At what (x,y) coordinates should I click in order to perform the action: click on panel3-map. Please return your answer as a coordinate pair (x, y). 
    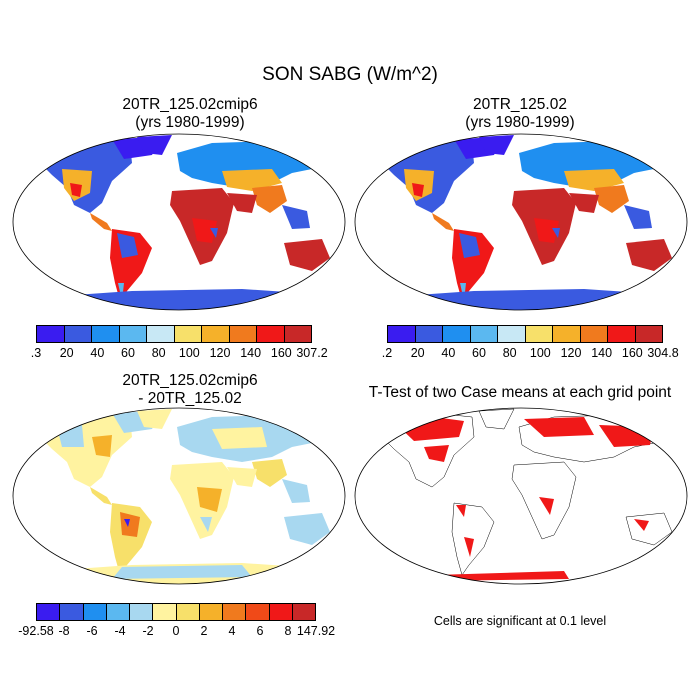
    Looking at the image, I should click on (179, 496).